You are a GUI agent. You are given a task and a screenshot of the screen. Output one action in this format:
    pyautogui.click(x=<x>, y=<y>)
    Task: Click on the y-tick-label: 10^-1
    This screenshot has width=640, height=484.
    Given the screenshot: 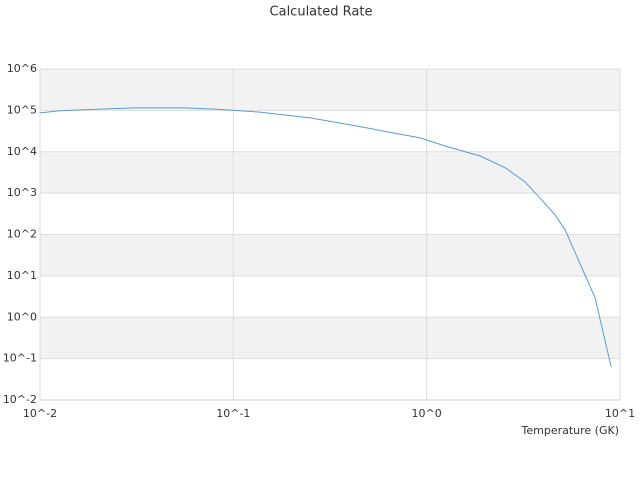 What is the action you would take?
    pyautogui.click(x=20, y=358)
    